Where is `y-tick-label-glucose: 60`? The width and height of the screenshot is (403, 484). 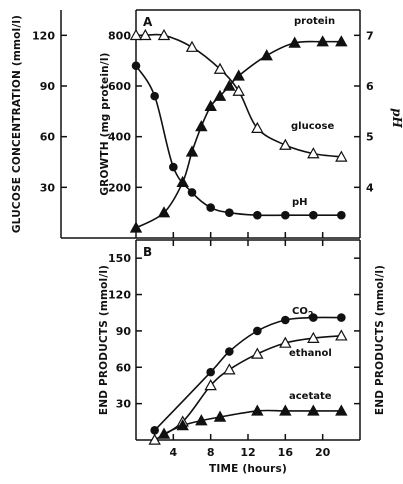
y-tick-label-glucose: 60 is located at coordinates (48, 137).